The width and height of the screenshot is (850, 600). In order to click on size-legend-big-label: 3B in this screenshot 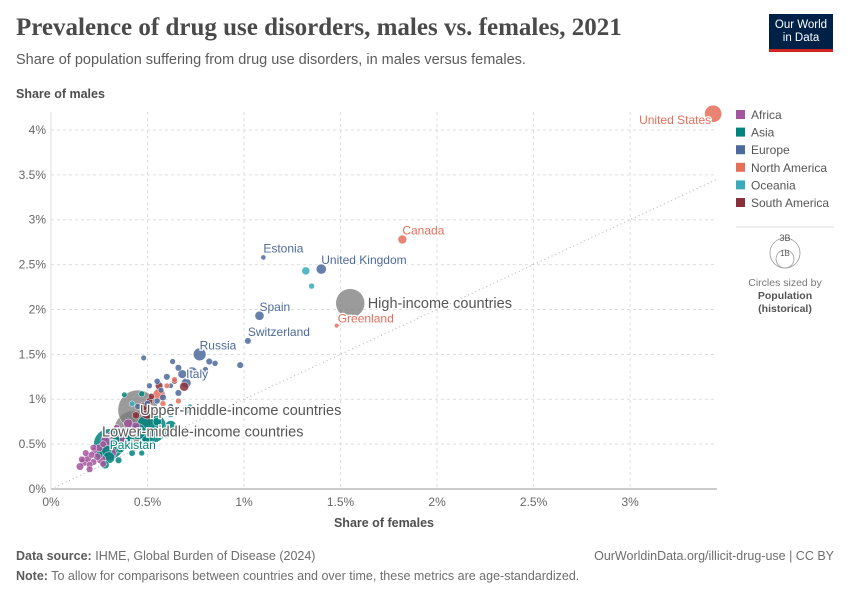, I will do `click(784, 238)`.